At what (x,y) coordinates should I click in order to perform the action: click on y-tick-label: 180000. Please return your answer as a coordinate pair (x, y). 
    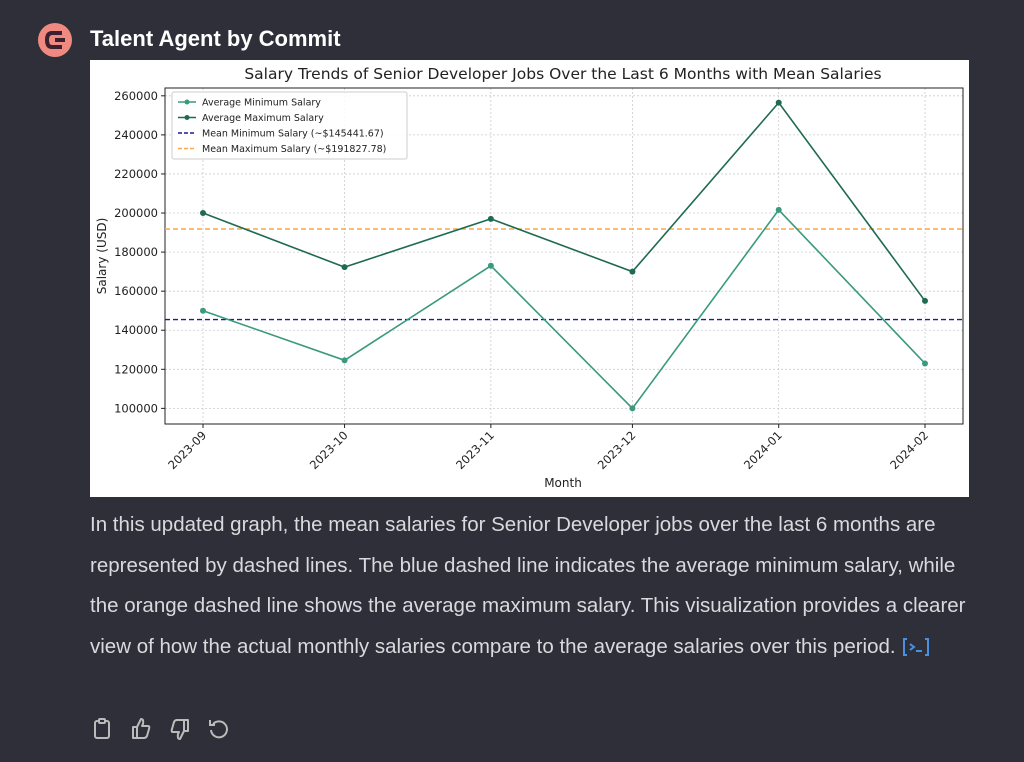
    Looking at the image, I should click on (136, 252).